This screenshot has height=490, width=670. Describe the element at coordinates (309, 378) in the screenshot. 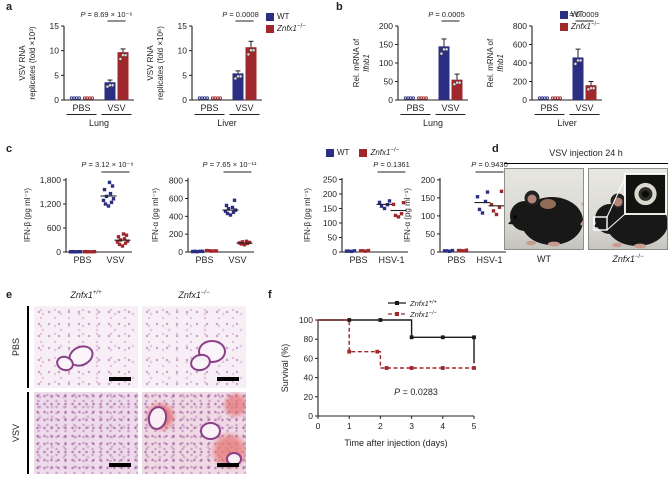

I see `svg-text: 40` at that location.